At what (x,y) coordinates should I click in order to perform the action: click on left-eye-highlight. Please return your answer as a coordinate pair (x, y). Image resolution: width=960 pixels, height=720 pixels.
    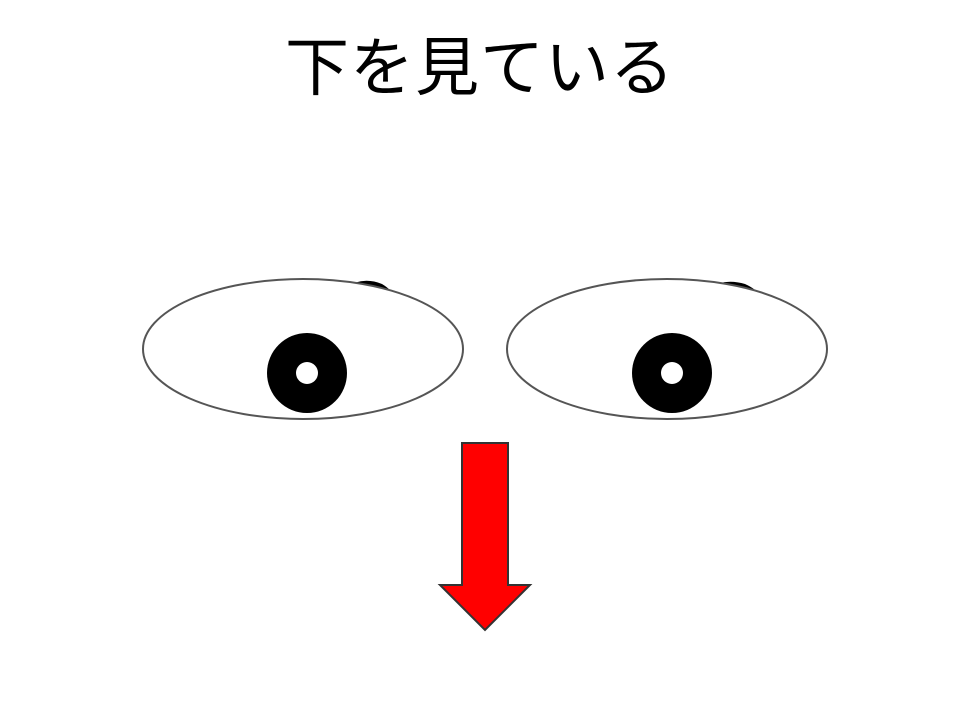
    Looking at the image, I should click on (307, 373).